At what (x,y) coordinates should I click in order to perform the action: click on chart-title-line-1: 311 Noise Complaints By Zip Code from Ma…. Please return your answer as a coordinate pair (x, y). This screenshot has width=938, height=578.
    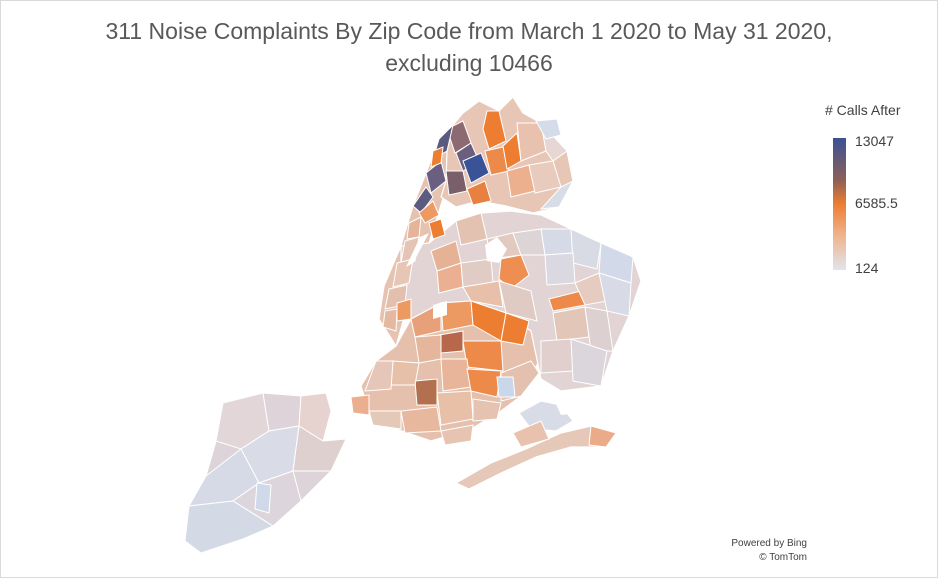
    Looking at the image, I should click on (469, 31).